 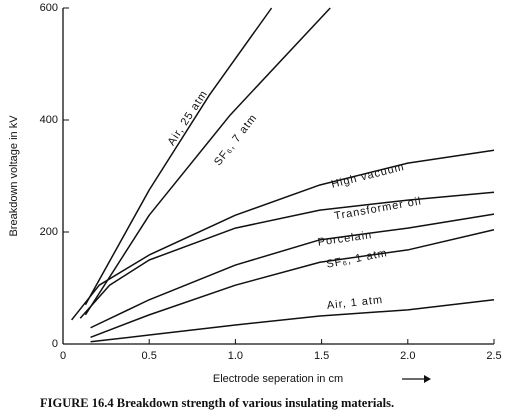 What do you see at coordinates (278, 379) in the screenshot?
I see `x-axis-label: Electrode seperation in cm` at bounding box center [278, 379].